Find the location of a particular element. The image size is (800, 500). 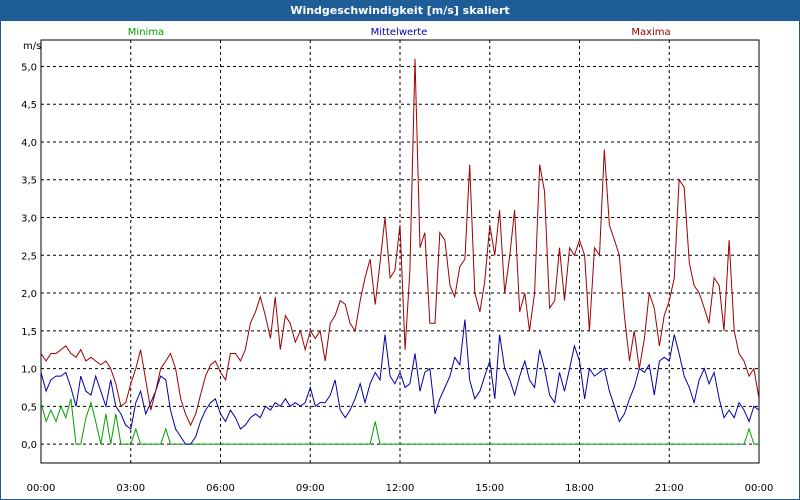

y-tick-label: 5,0 is located at coordinates (29, 67).